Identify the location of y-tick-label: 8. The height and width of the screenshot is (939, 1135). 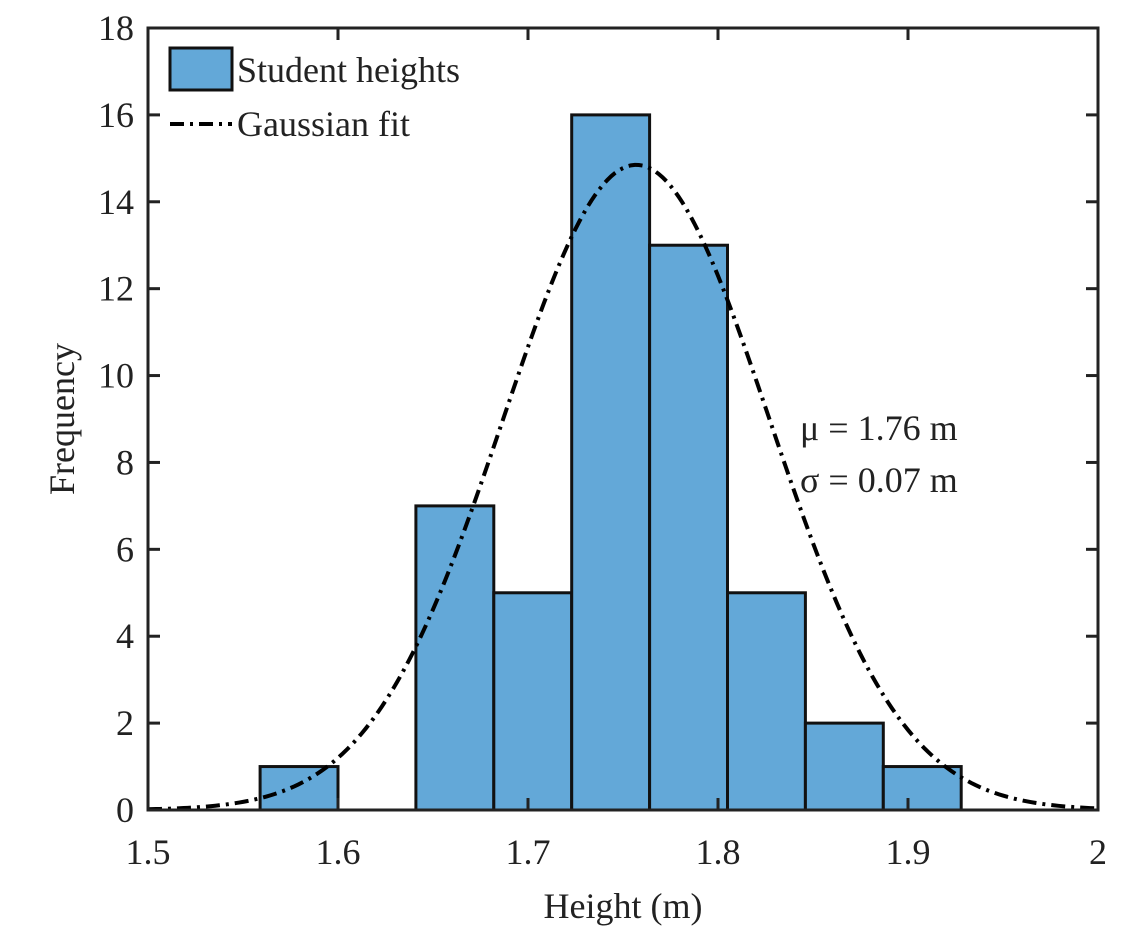
(125, 462).